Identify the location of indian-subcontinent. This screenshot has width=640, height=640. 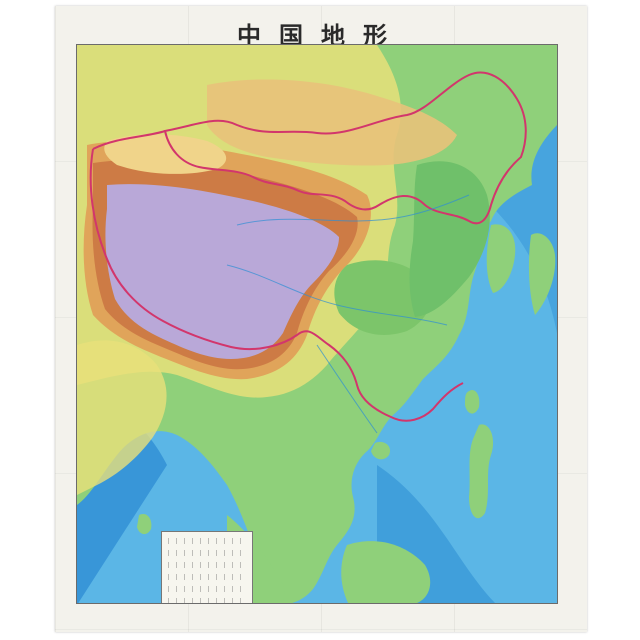
(122, 417).